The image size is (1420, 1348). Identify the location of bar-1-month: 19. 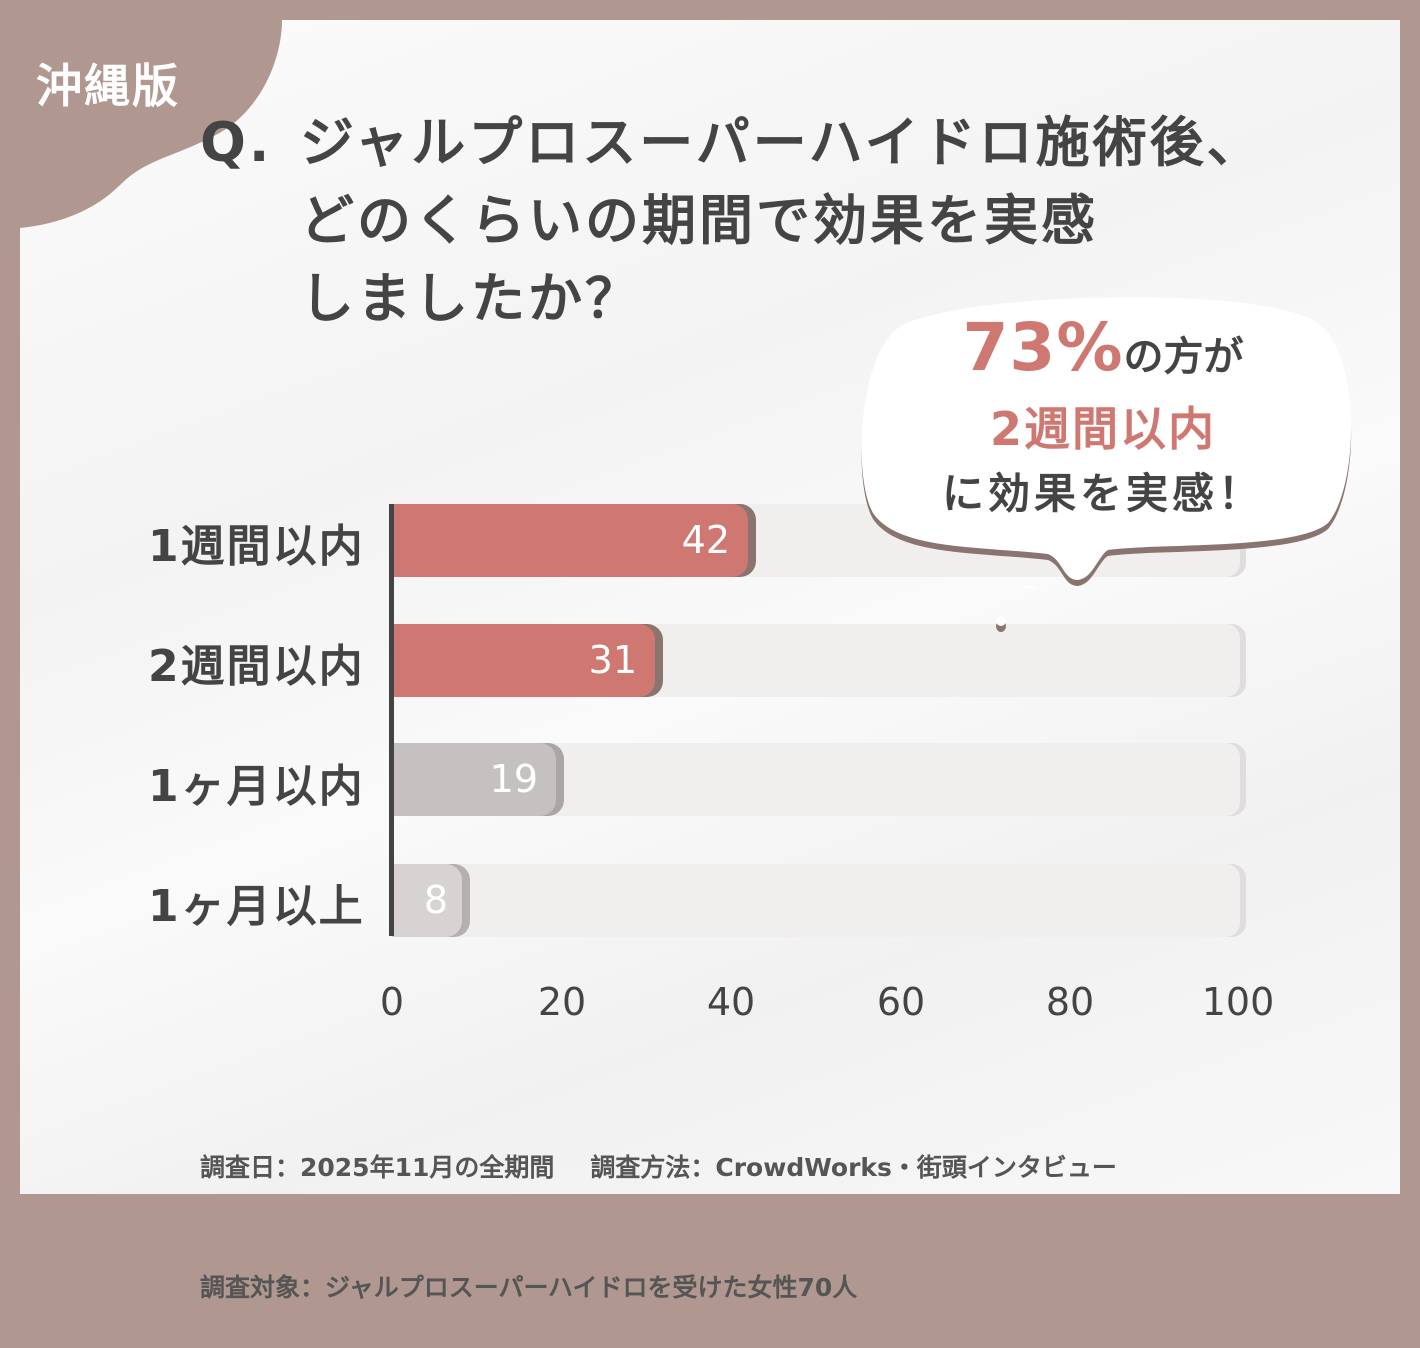
(474, 779).